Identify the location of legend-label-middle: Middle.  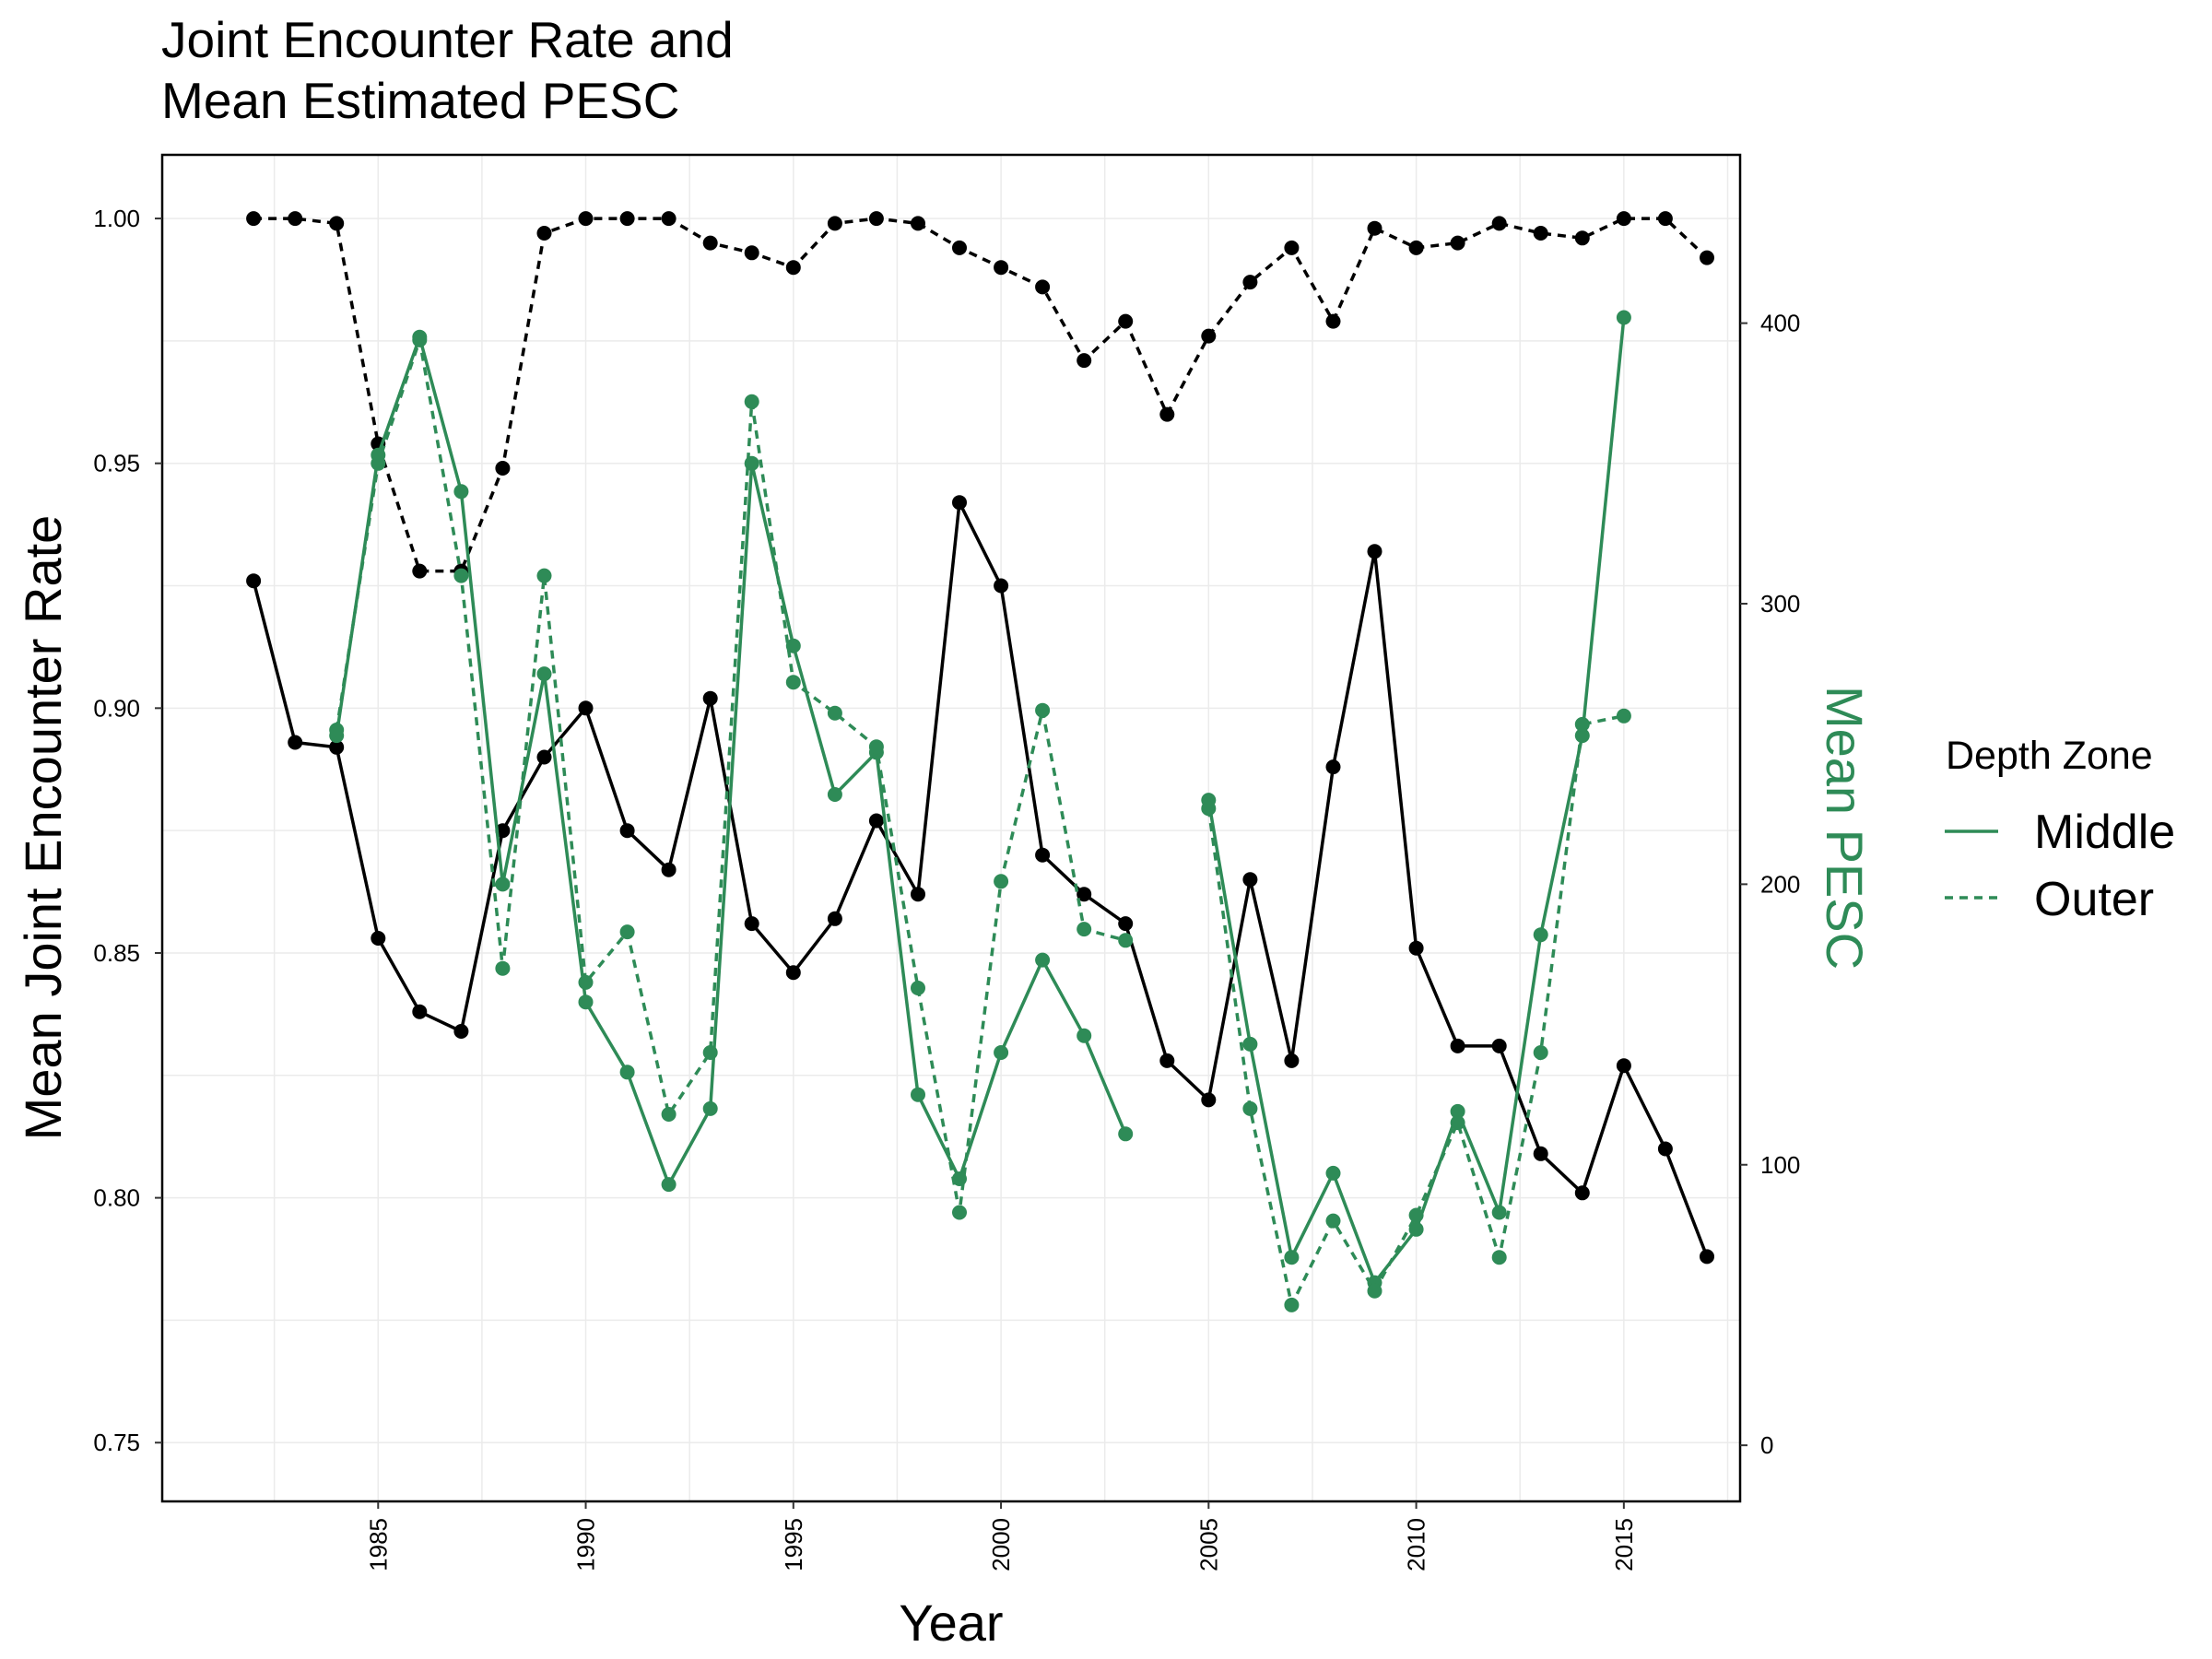
(2104, 832).